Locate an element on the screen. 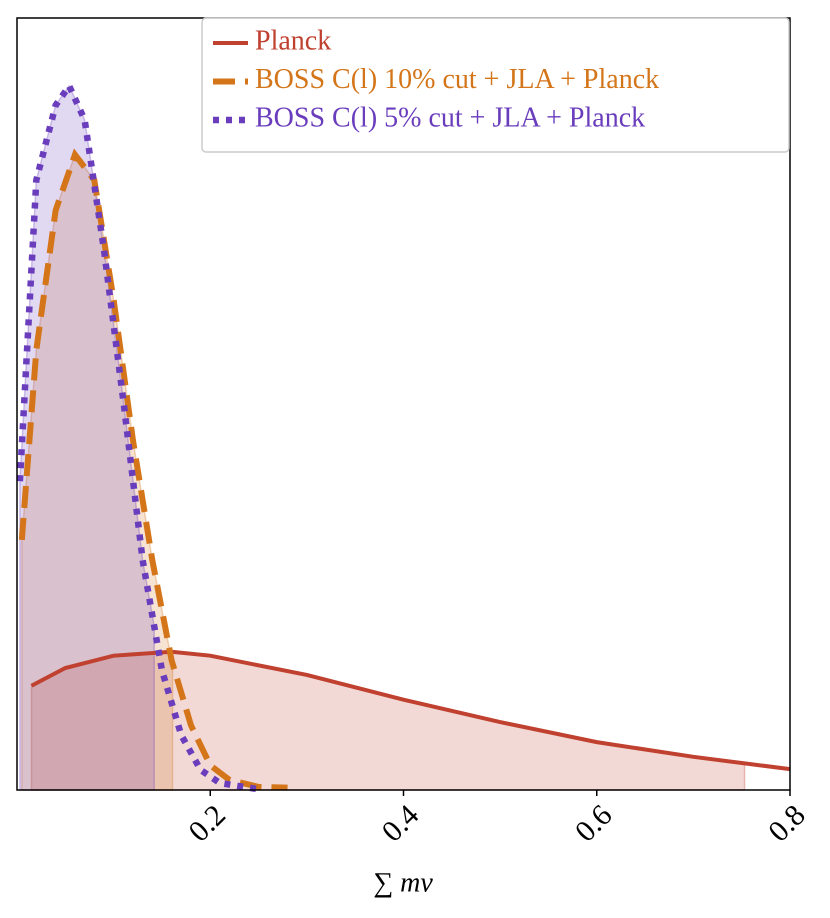 The image size is (830, 918). series-line is located at coordinates (410, 710).